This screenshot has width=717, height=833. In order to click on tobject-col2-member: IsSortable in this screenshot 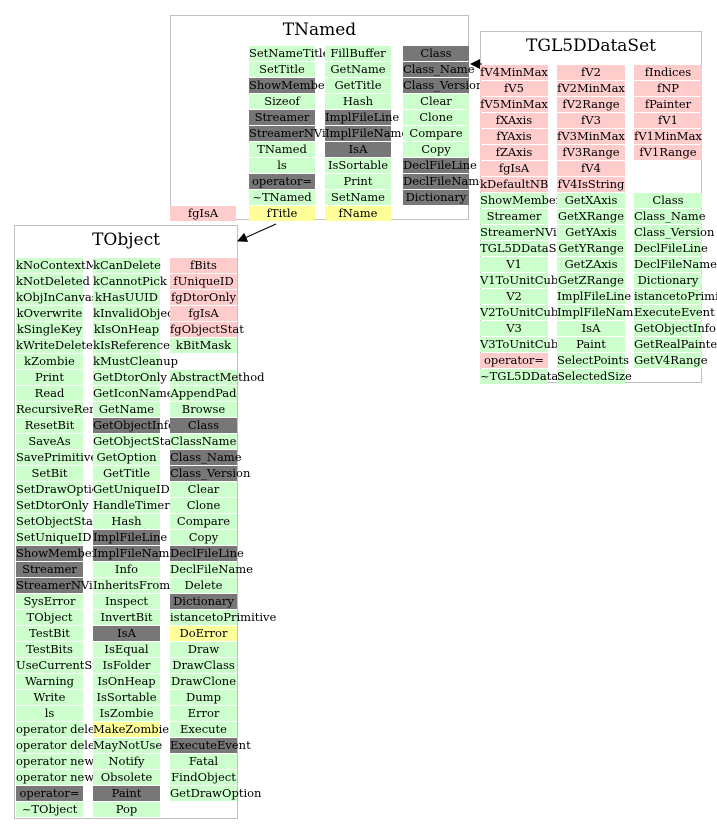, I will do `click(126, 697)`.